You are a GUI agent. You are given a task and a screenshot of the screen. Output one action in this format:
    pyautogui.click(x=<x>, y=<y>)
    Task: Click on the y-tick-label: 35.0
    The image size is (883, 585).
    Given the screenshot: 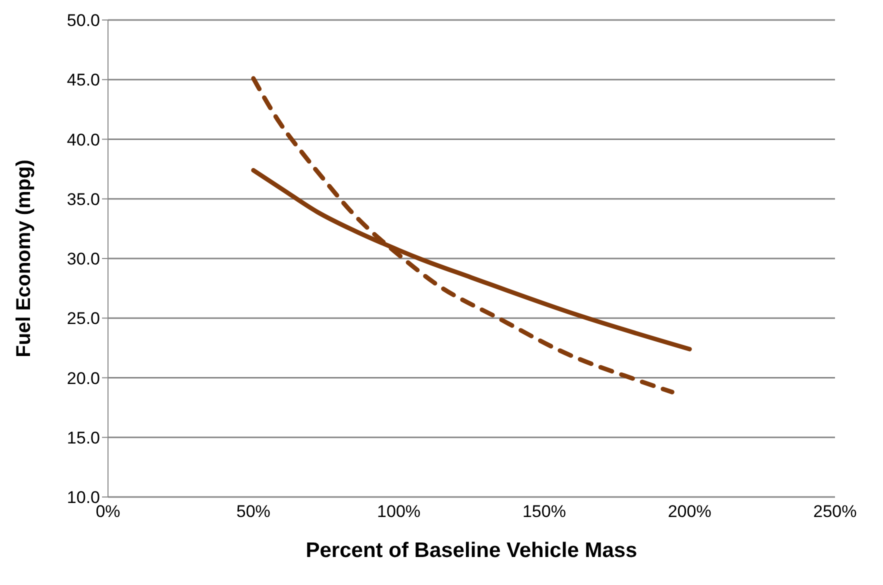 What is the action you would take?
    pyautogui.click(x=83, y=199)
    